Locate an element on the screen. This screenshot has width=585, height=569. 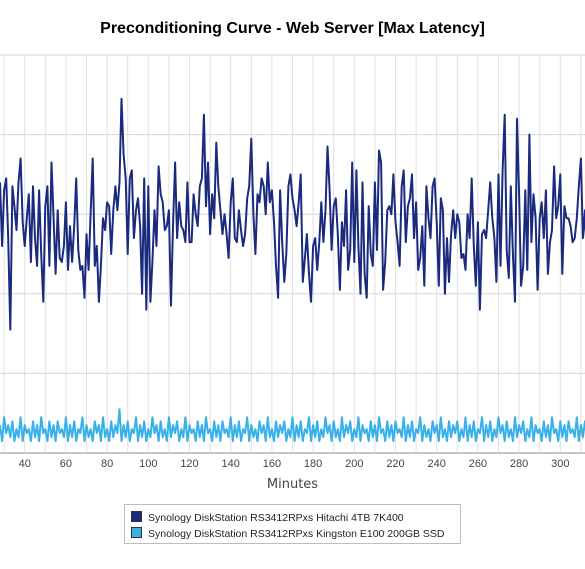
x-tick-label: 180 is located at coordinates (313, 464).